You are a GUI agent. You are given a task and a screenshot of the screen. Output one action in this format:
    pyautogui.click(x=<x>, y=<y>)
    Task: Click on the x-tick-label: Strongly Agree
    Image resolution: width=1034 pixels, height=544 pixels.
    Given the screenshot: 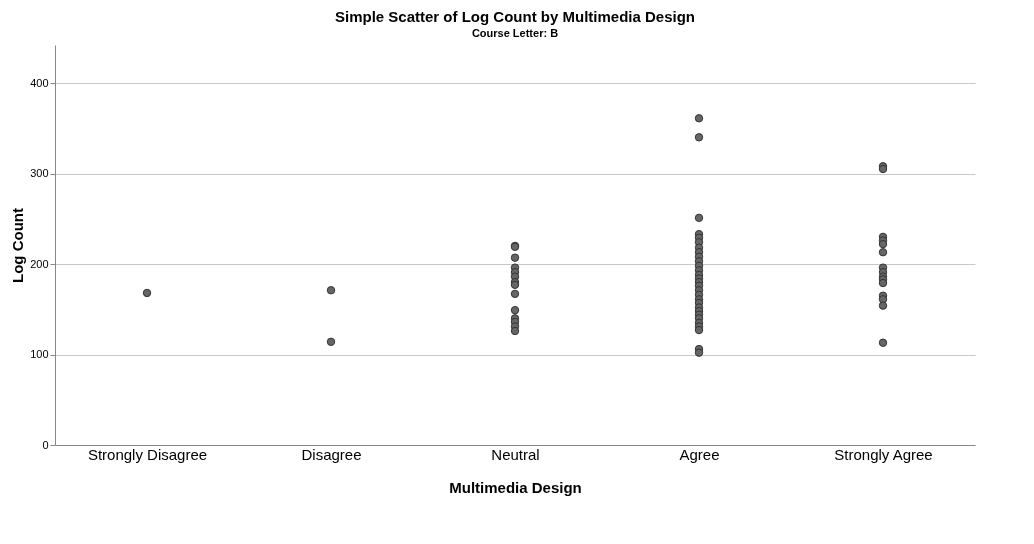 What is the action you would take?
    pyautogui.click(x=883, y=454)
    